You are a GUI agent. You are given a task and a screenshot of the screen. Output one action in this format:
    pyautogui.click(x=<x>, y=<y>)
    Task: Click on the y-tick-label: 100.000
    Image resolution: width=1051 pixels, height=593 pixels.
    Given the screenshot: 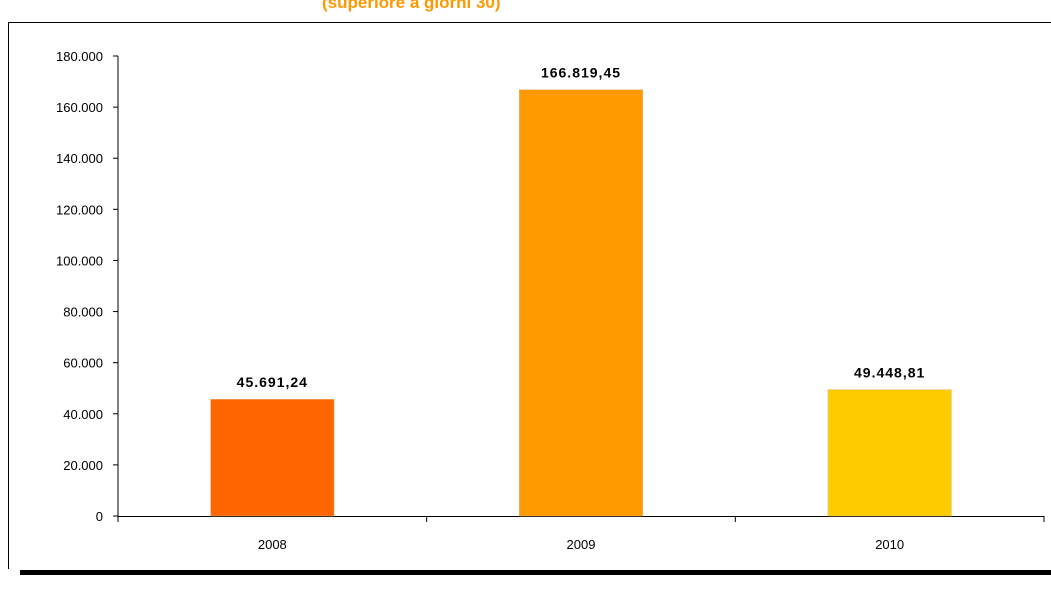 What is the action you would take?
    pyautogui.click(x=79, y=260)
    